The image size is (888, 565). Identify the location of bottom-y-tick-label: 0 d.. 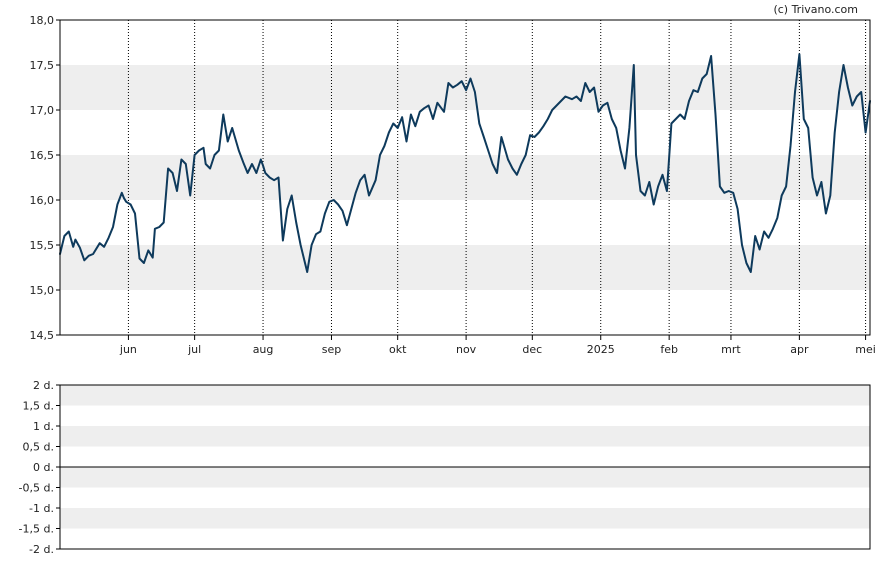
(43, 467).